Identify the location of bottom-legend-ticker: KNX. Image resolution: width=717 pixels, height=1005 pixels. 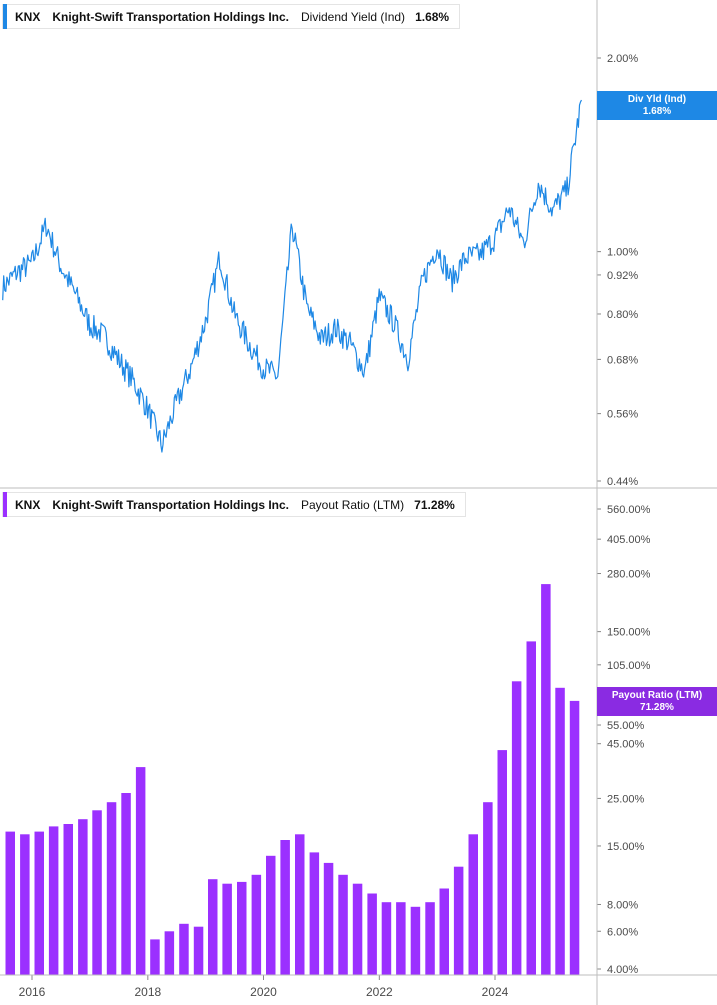
(28, 504).